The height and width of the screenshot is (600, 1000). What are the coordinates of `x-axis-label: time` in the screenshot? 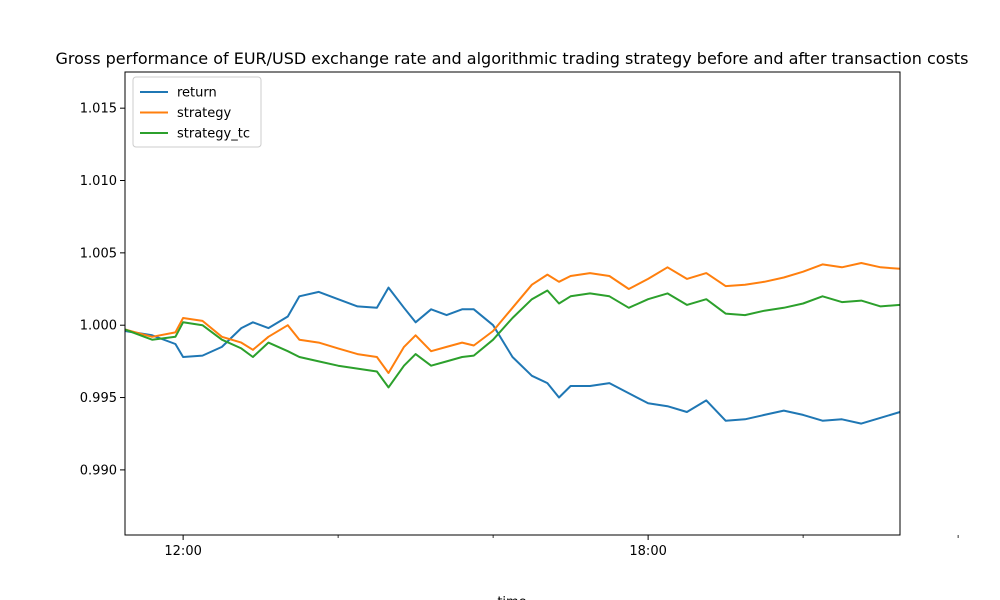 It's located at (511, 597).